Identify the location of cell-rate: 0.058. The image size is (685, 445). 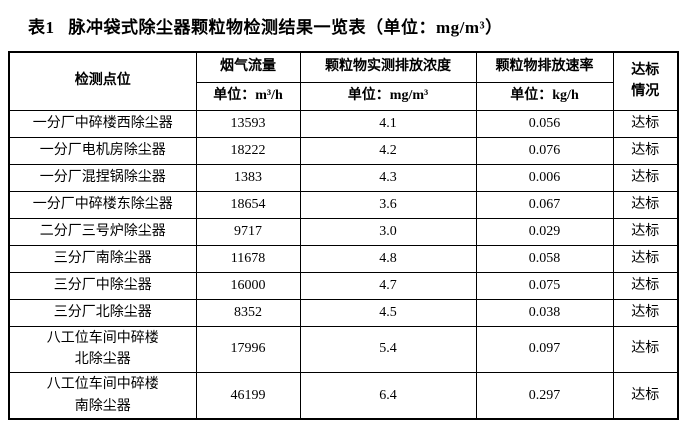
(544, 258).